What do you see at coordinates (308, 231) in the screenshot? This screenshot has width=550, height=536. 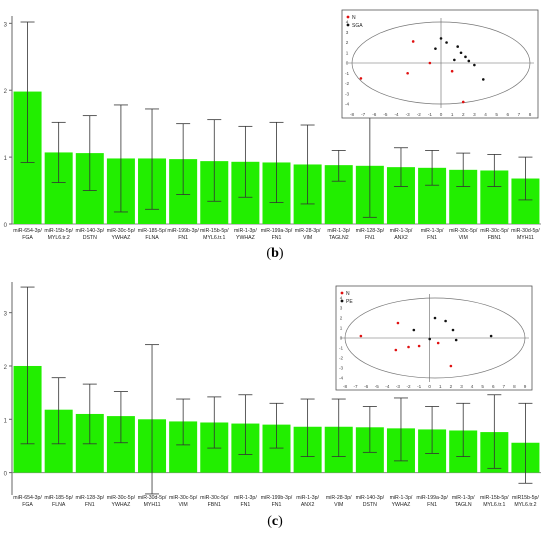 I see `category-label-mirna: miR-28-3p/` at bounding box center [308, 231].